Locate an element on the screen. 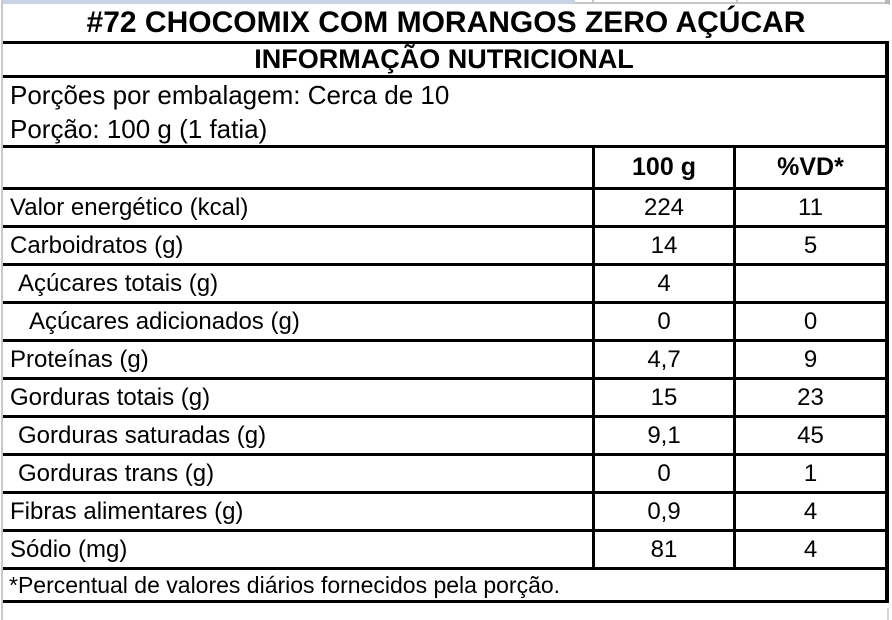 The image size is (892, 620). sheet-top-strip is located at coordinates (446, 2).